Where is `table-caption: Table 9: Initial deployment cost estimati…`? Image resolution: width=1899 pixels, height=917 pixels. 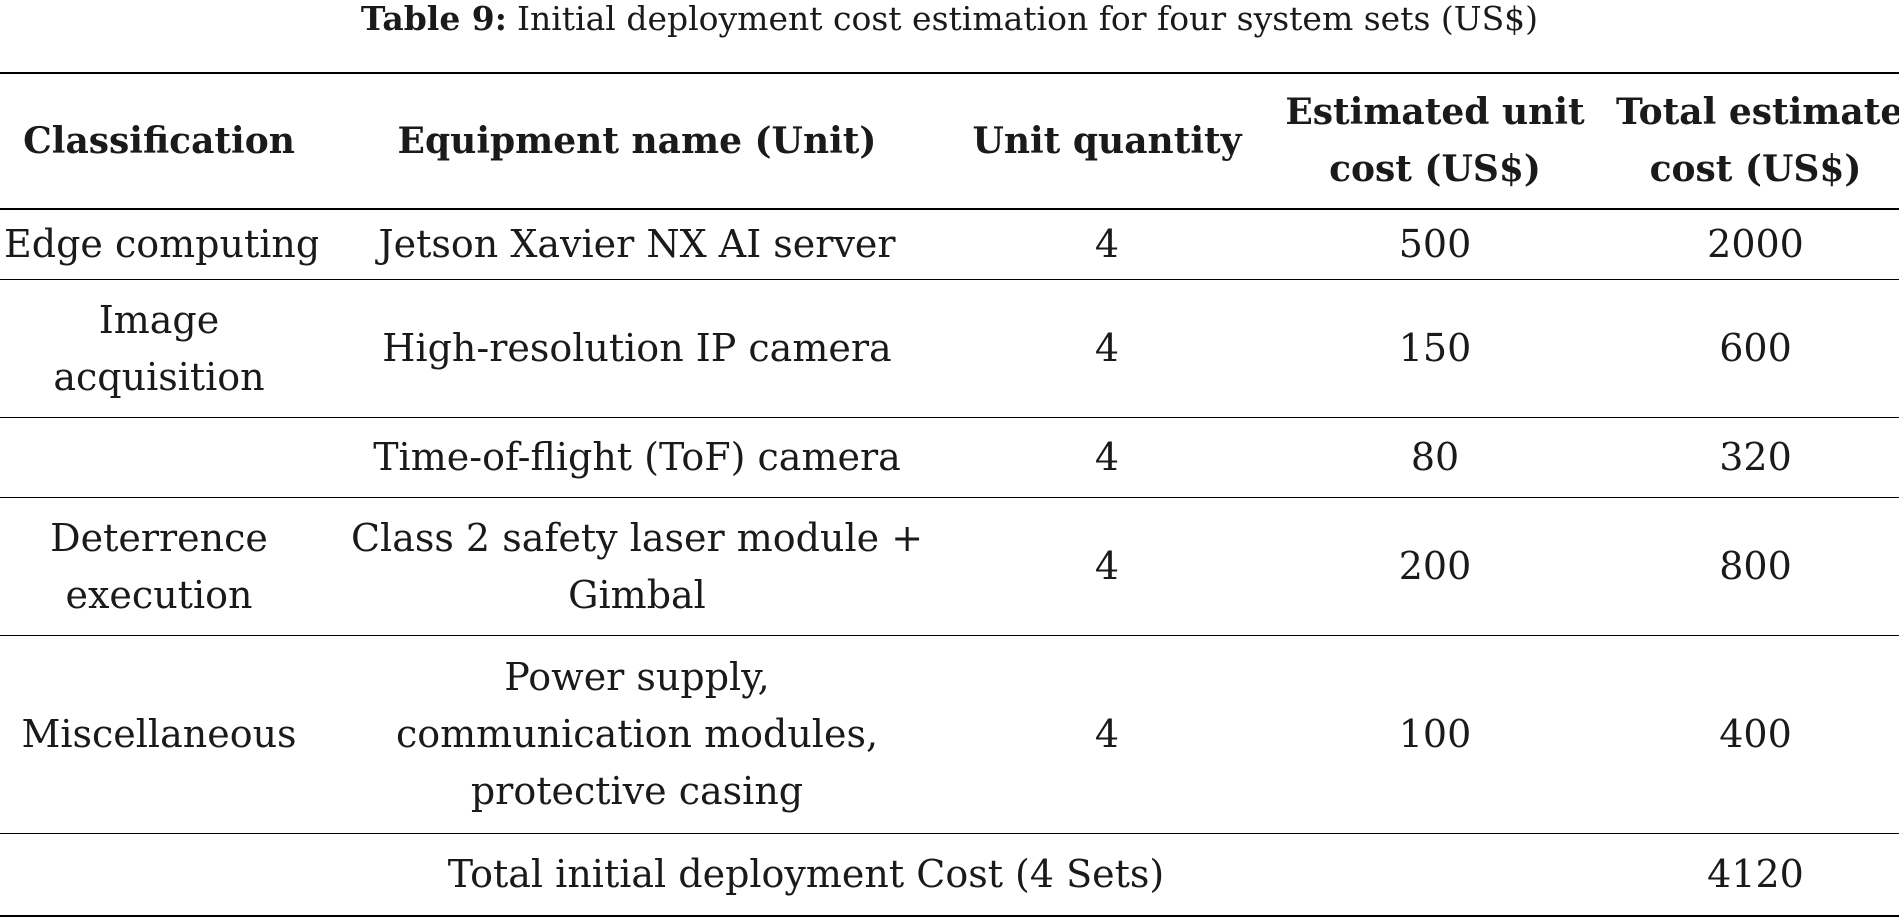 table-caption: Table 9: Initial deployment cost estimati… is located at coordinates (949, 20).